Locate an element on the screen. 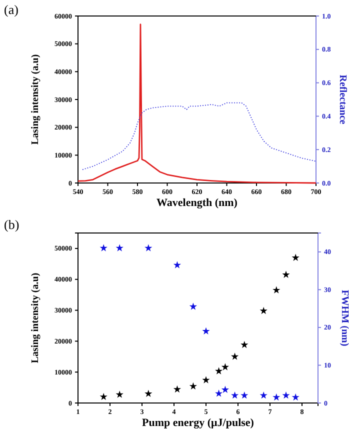  y2-axis-title: FWHM (nm) is located at coordinates (344, 318).